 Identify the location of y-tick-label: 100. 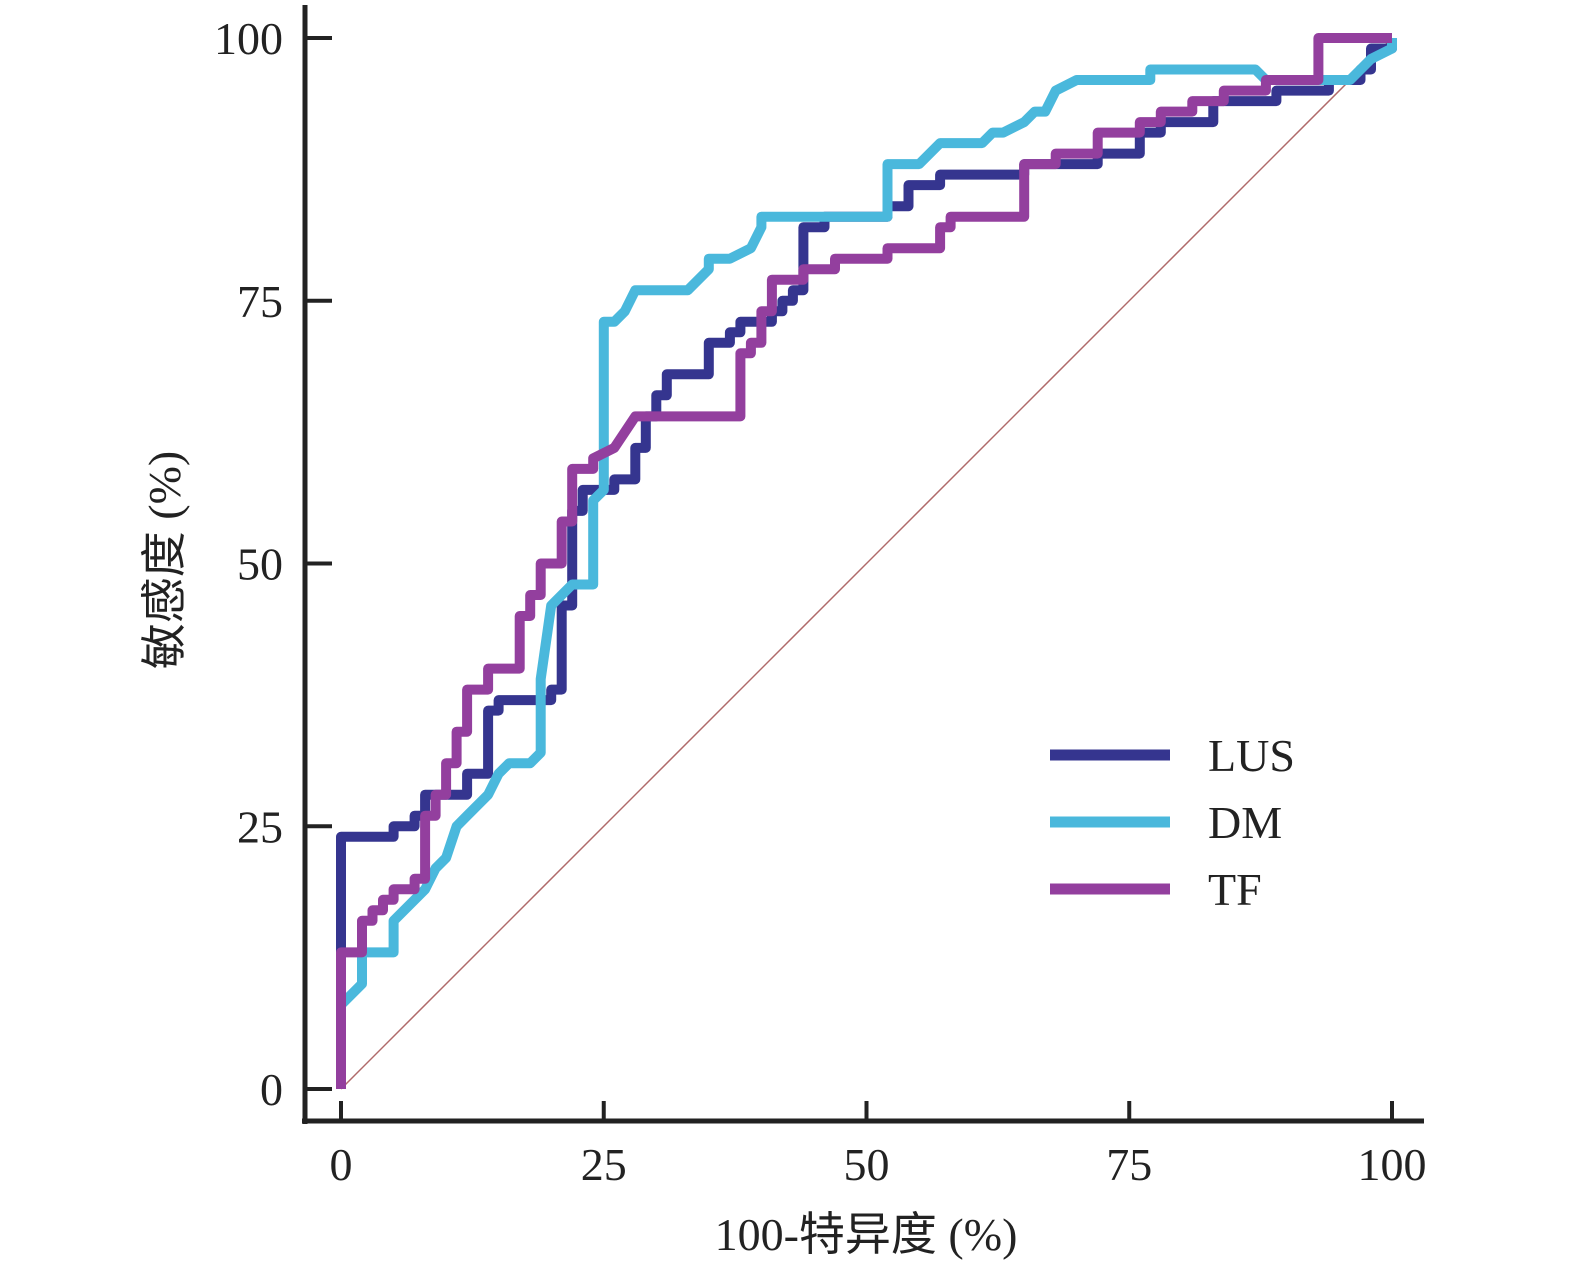
(248, 38).